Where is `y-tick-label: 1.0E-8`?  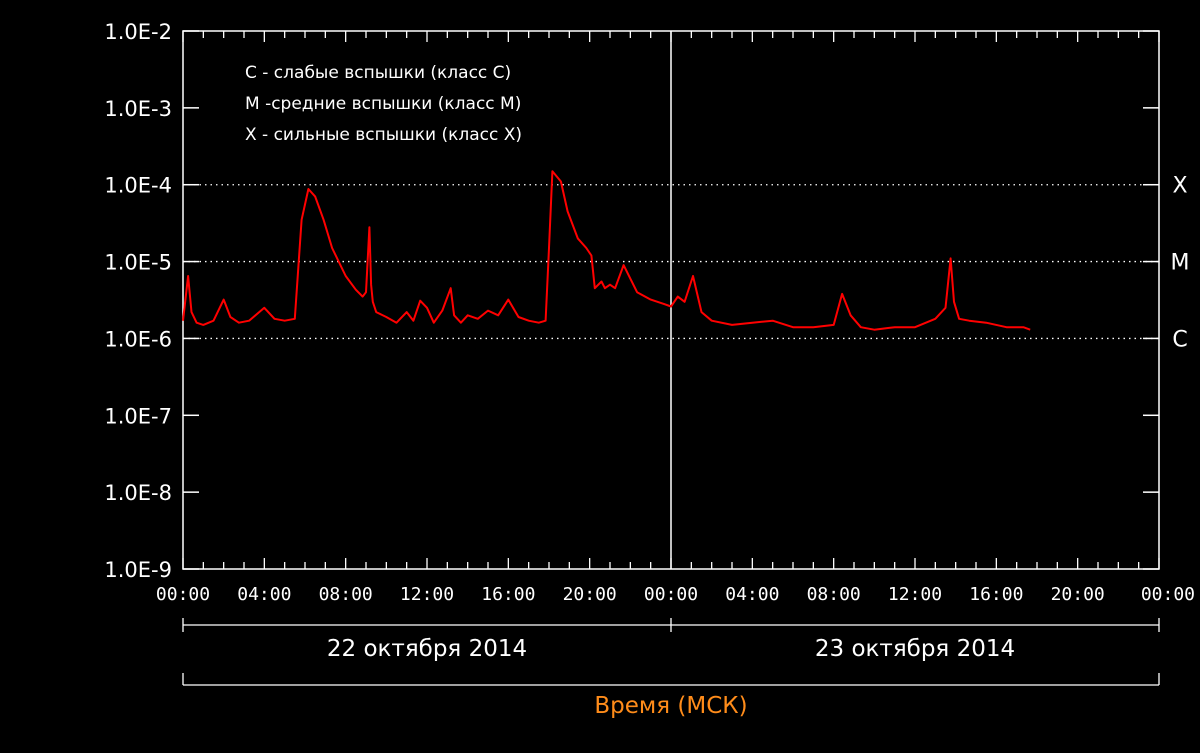
y-tick-label: 1.0E-8 is located at coordinates (138, 493).